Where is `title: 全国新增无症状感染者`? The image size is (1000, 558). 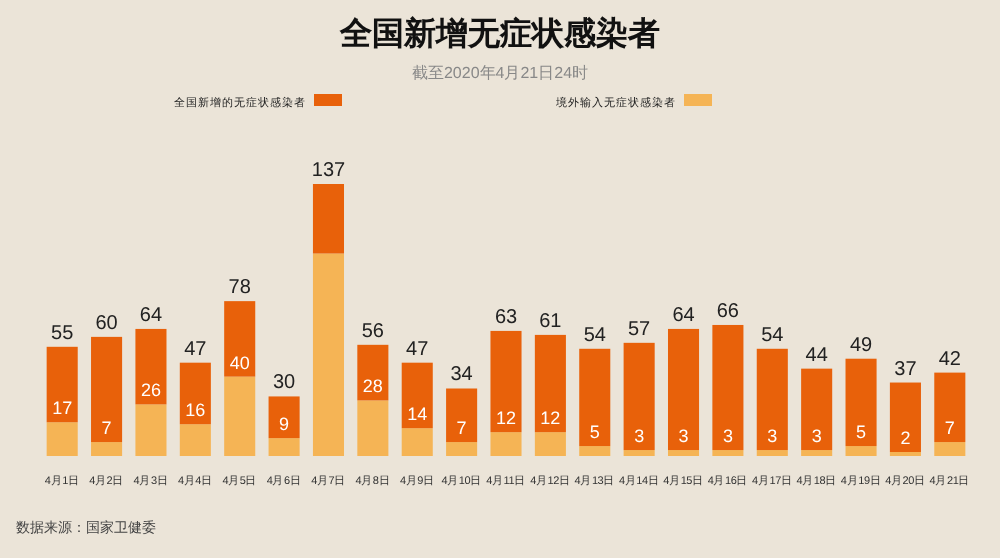
title: 全国新增无症状感染者 is located at coordinates (500, 35).